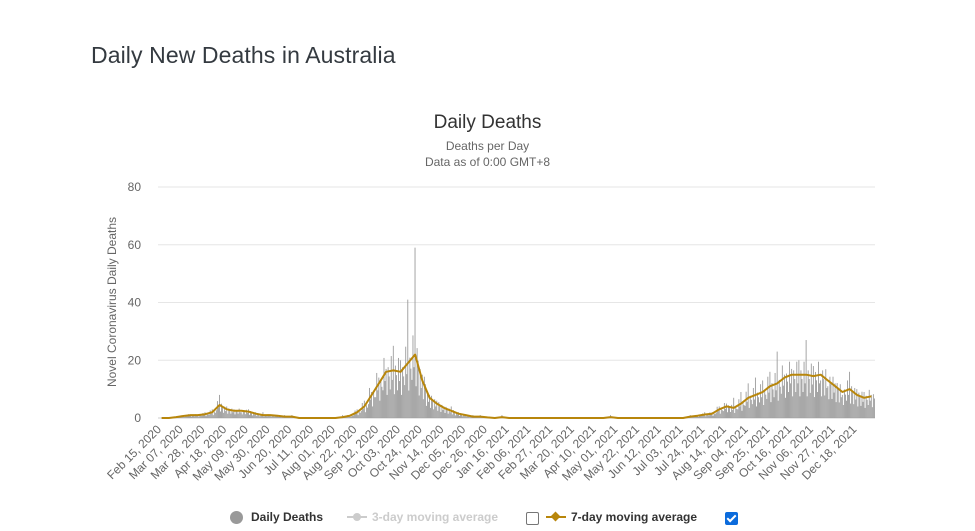 This screenshot has width=975, height=531. What do you see at coordinates (422, 517) in the screenshot?
I see `legend-item-3-day-average: 3-day moving average` at bounding box center [422, 517].